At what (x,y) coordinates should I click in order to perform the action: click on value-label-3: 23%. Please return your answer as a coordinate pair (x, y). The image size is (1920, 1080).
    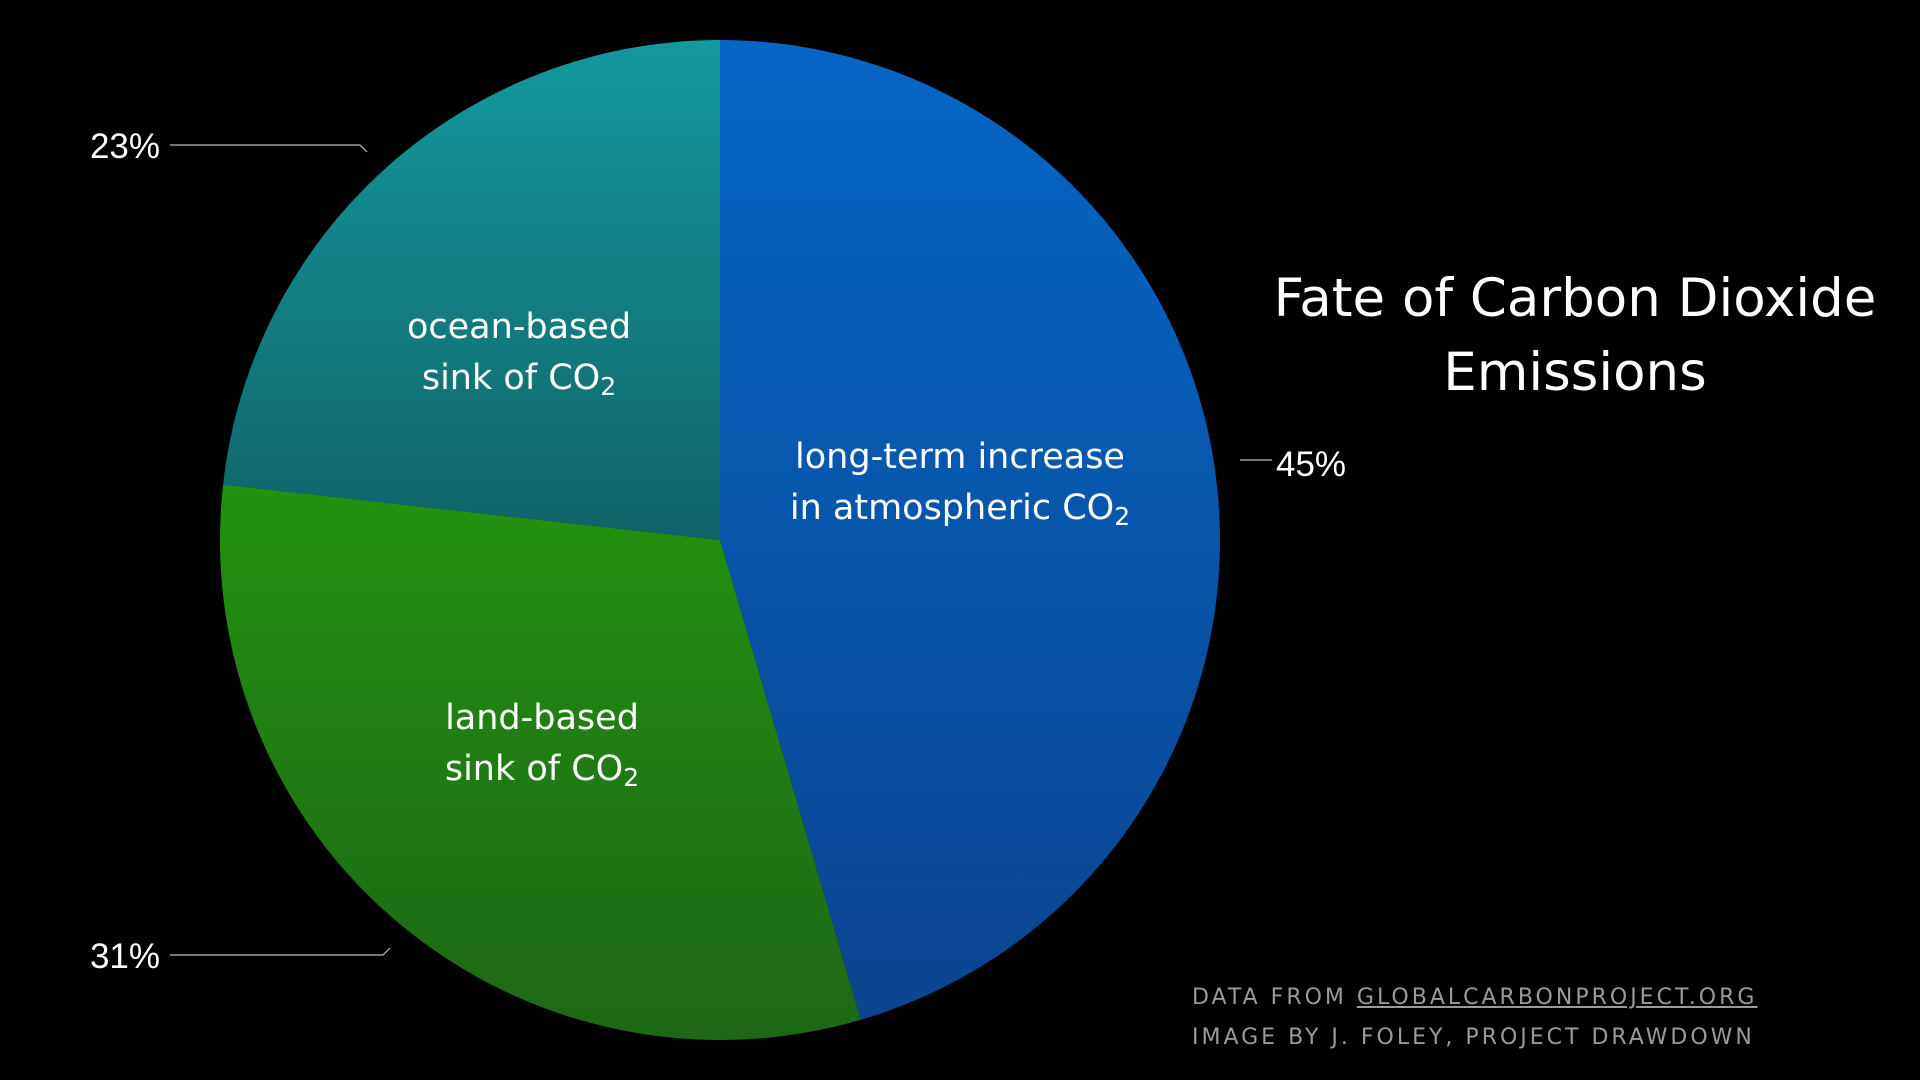
    Looking at the image, I should click on (125, 146).